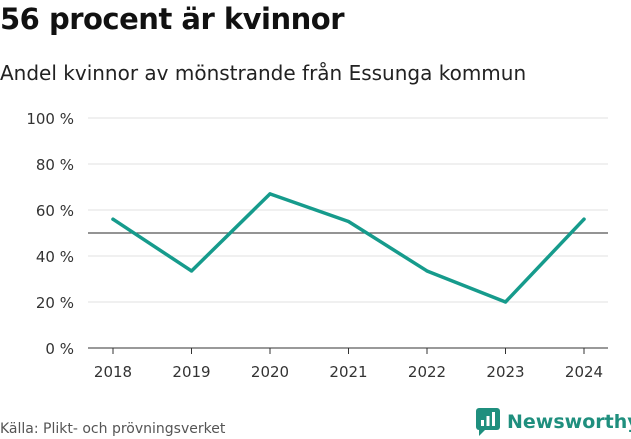  What do you see at coordinates (59, 349) in the screenshot?
I see `y-tick-label: 0 %` at bounding box center [59, 349].